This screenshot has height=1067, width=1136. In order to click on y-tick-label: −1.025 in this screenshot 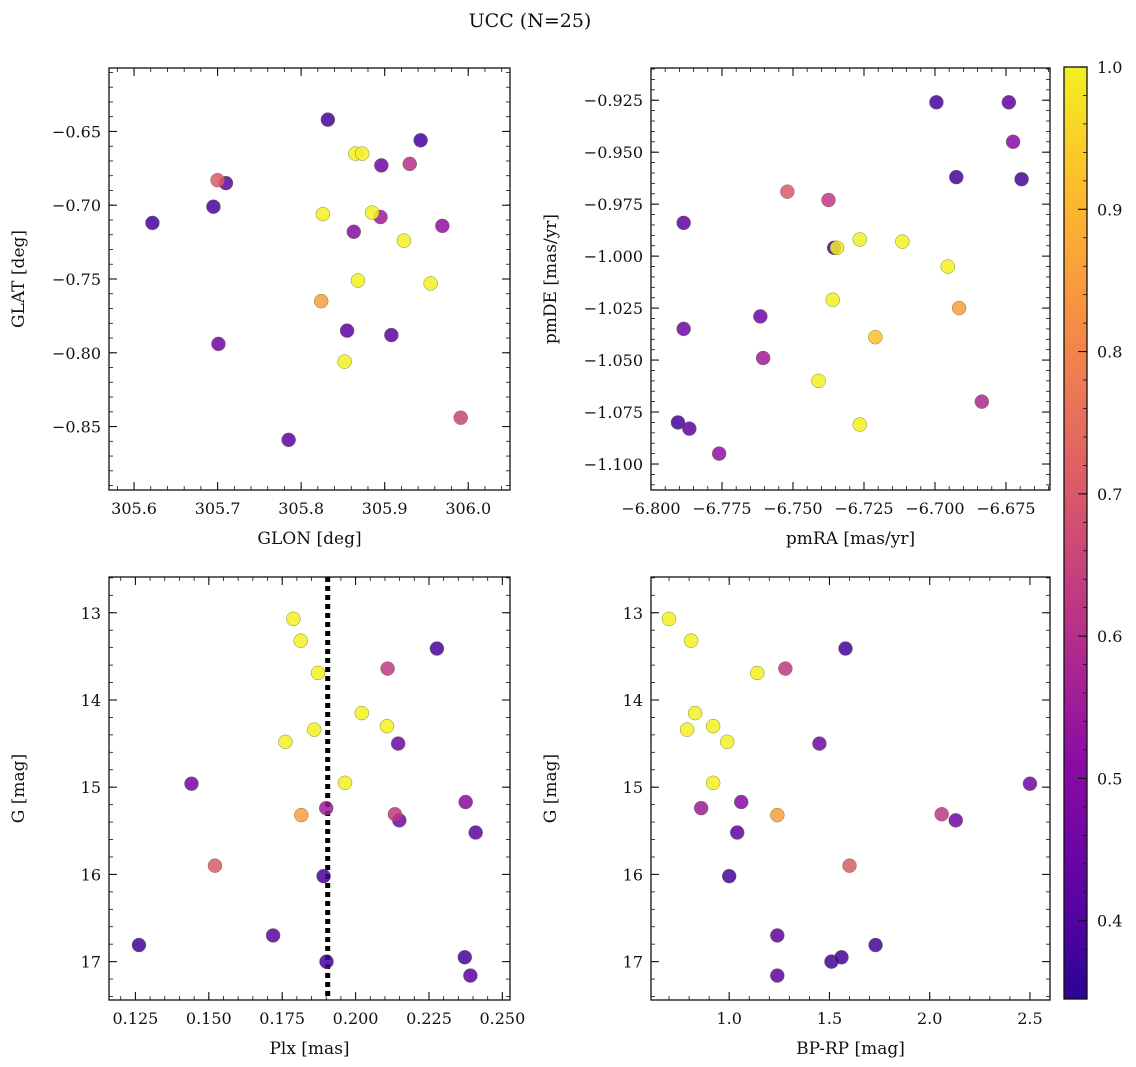, I will do `click(613, 308)`.